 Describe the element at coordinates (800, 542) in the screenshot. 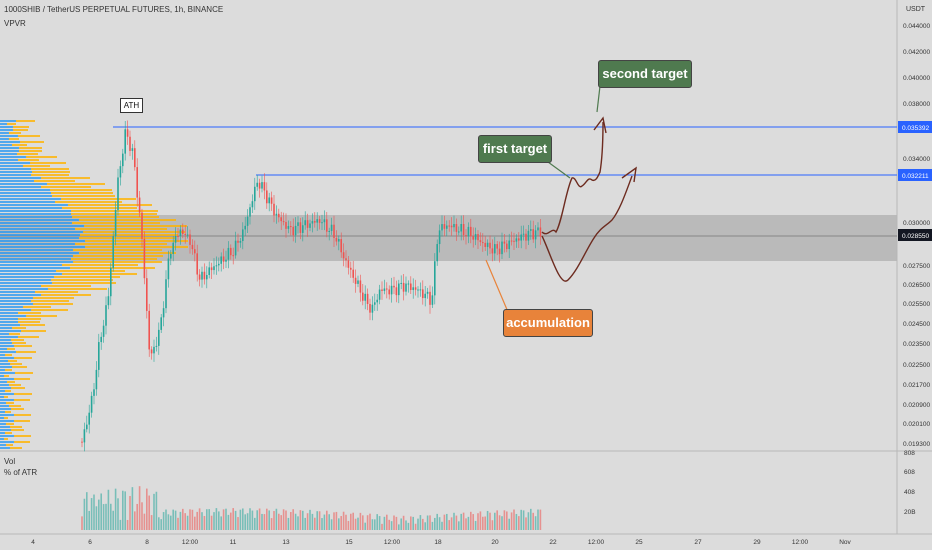

I see `time-tick-label: 12:00` at that location.